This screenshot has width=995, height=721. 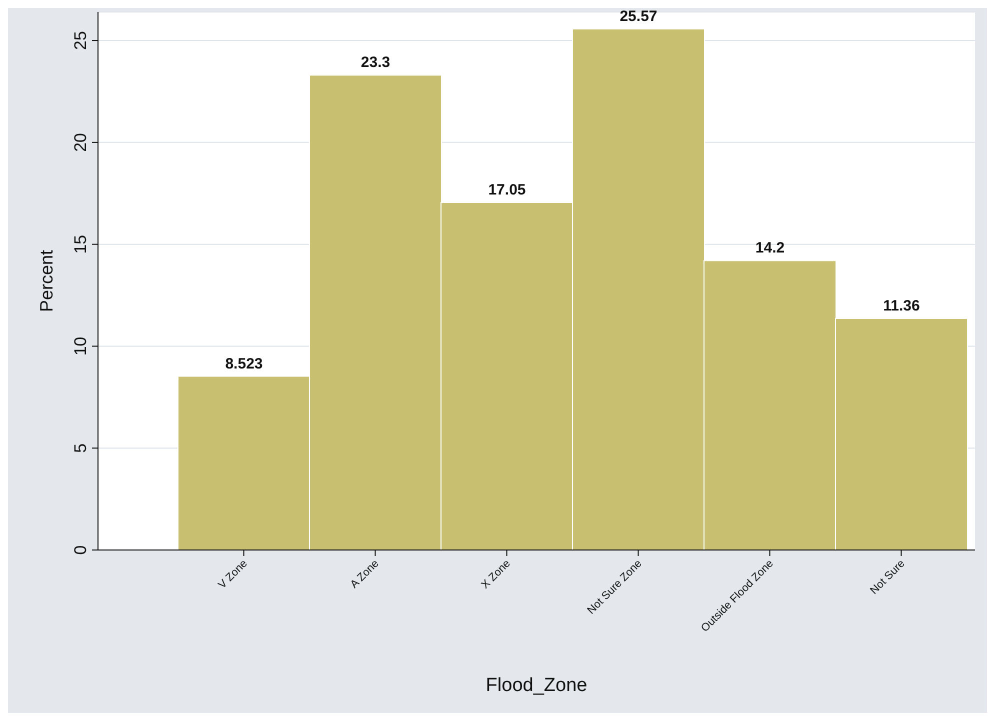 I want to click on y-tick-label: 0, so click(x=80, y=550).